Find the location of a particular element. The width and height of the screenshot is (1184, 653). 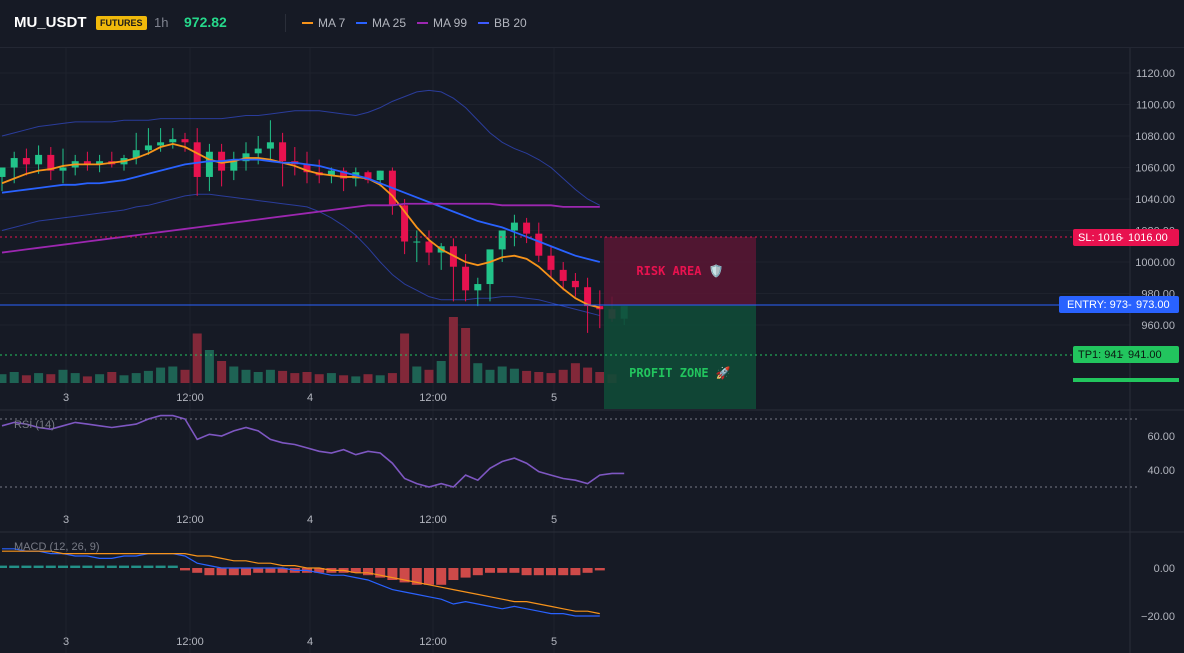

risk-area-label: RISK AREA 🛡️ is located at coordinates (679, 271).